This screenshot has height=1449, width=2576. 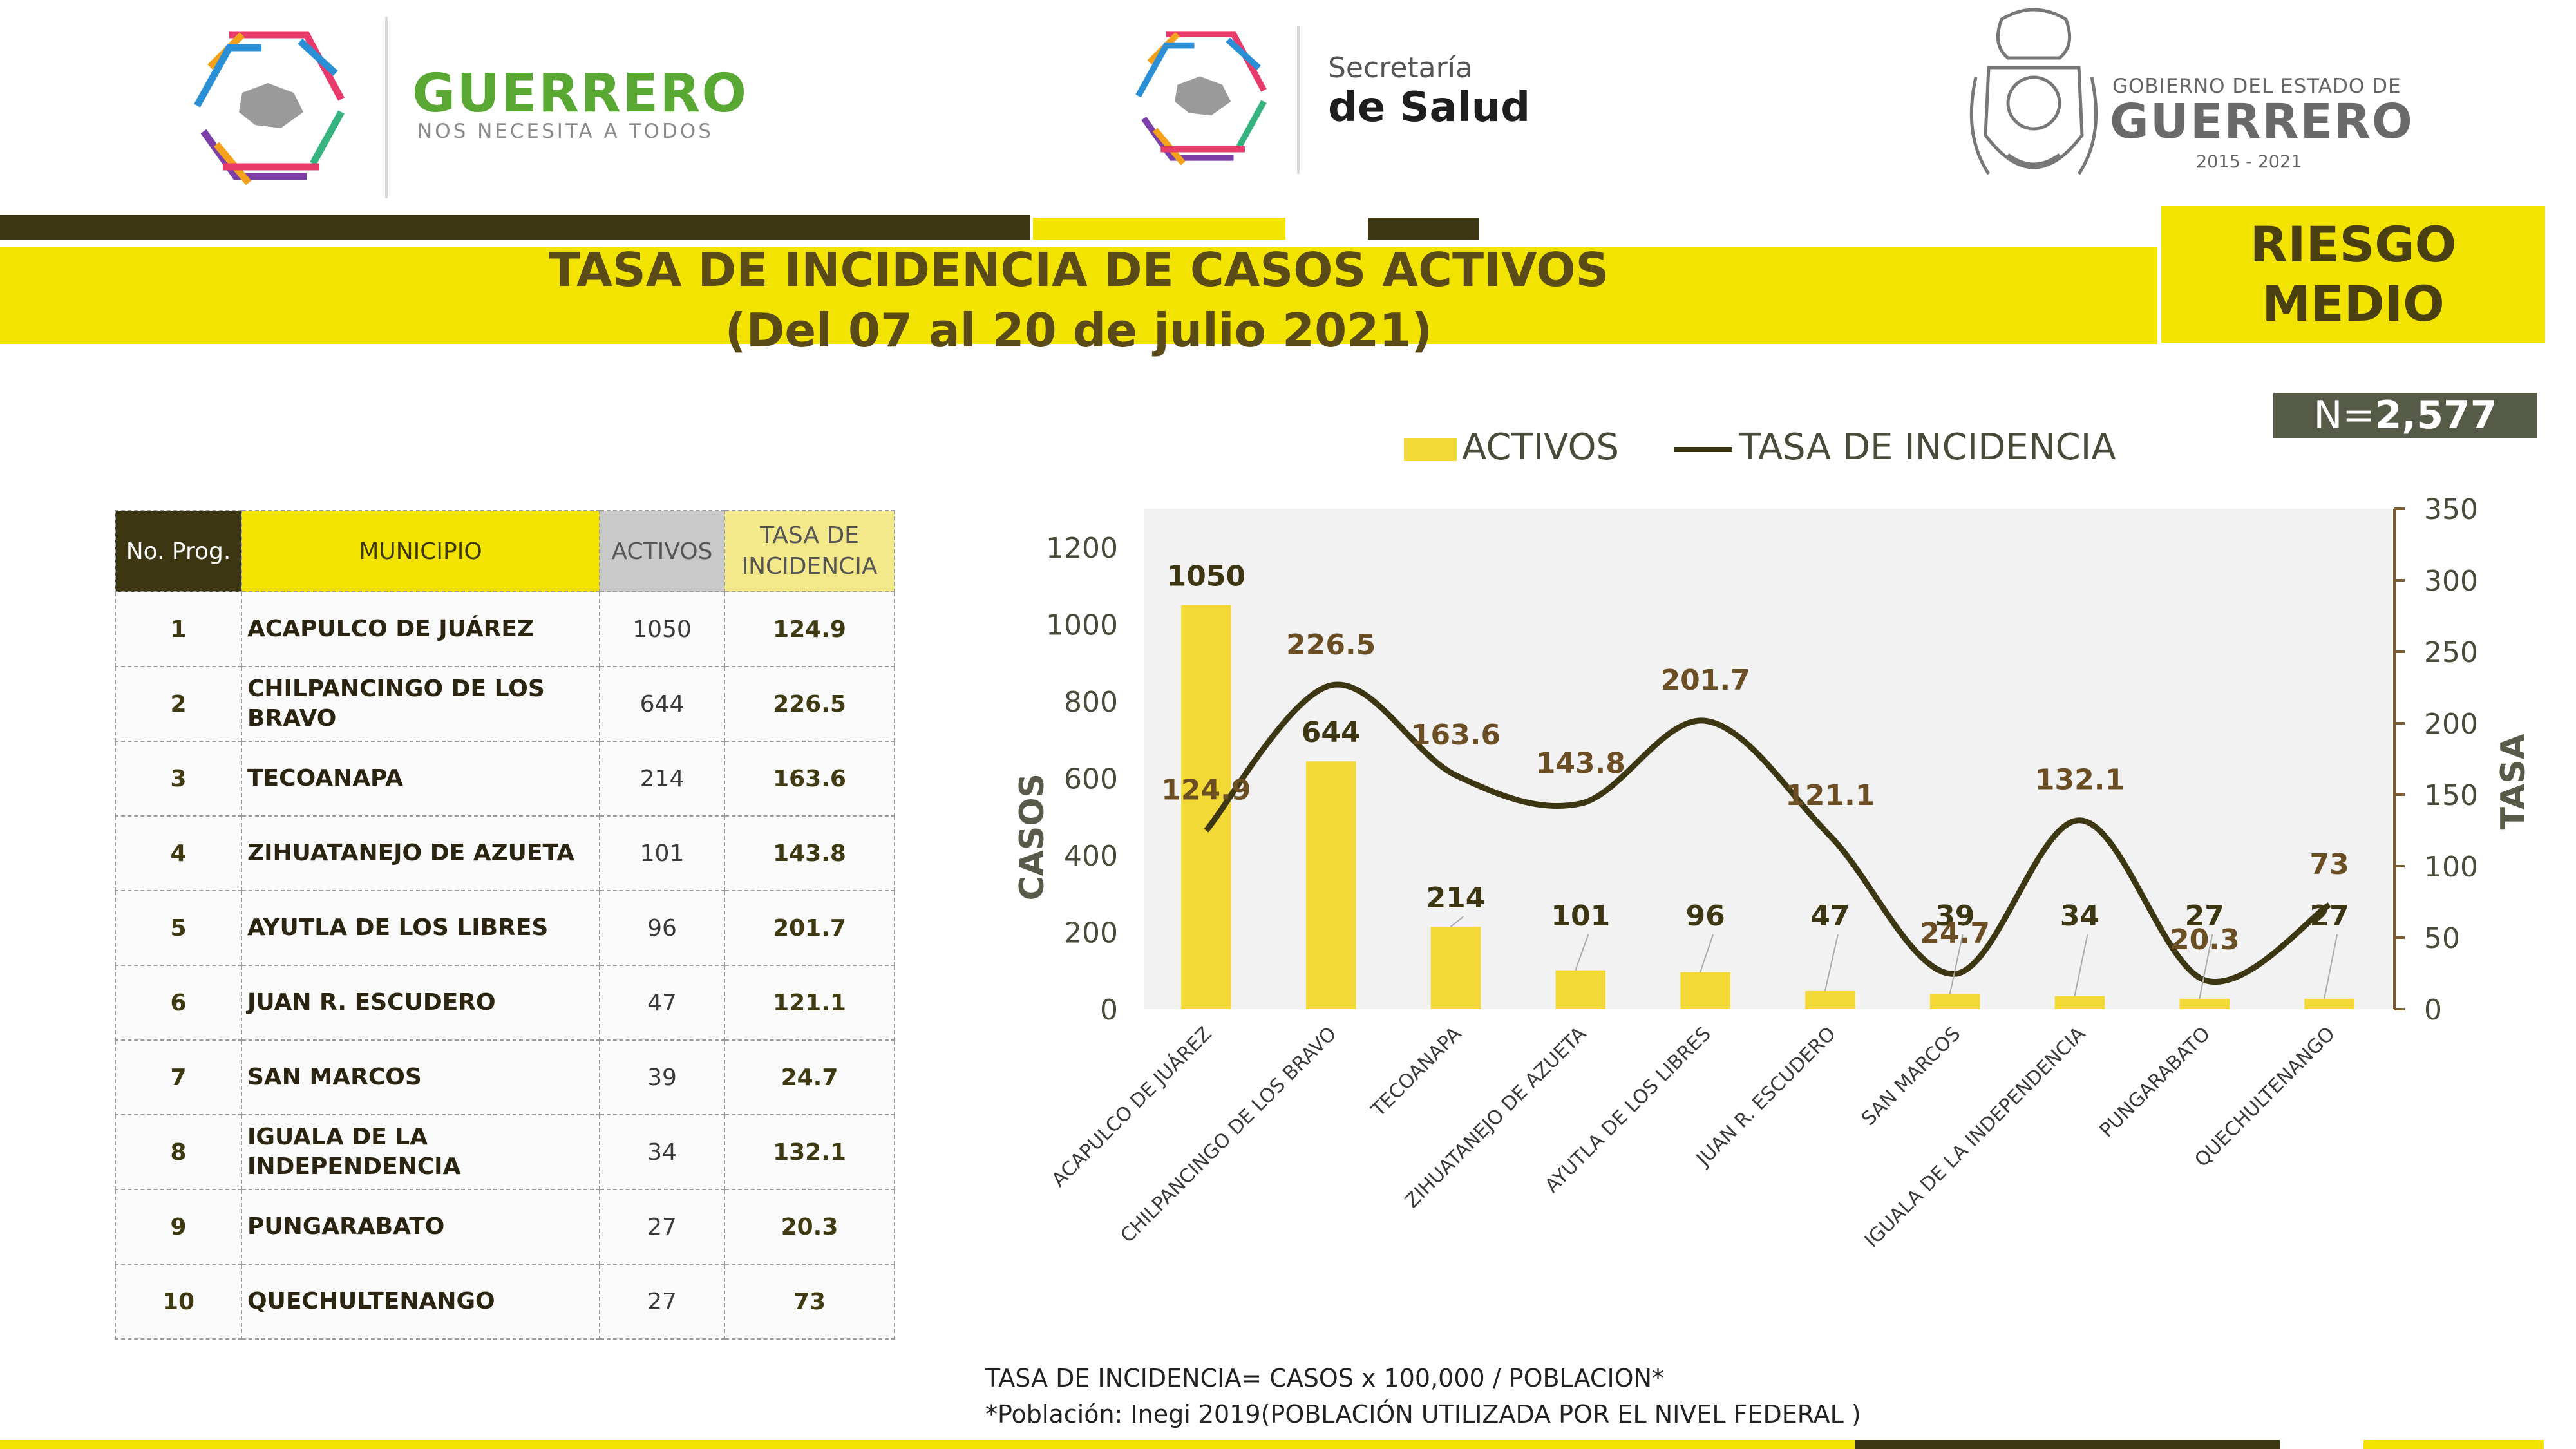 What do you see at coordinates (2249, 162) in the screenshot?
I see `gobierno-period: 2015 - 2021` at bounding box center [2249, 162].